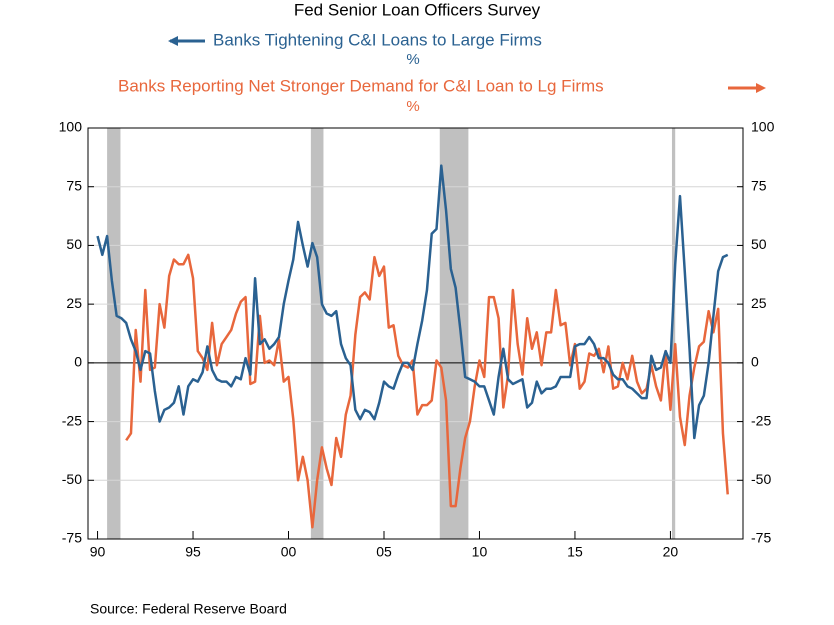 The width and height of the screenshot is (834, 625). What do you see at coordinates (74, 303) in the screenshot?
I see `y-tick-label: 25` at bounding box center [74, 303].